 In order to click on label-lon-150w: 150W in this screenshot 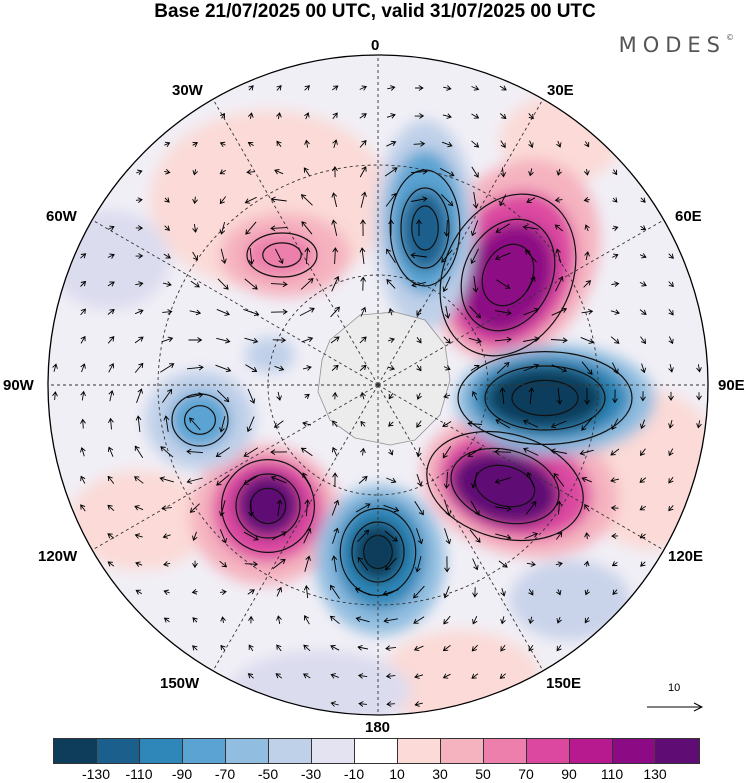, I will do `click(180, 683)`.